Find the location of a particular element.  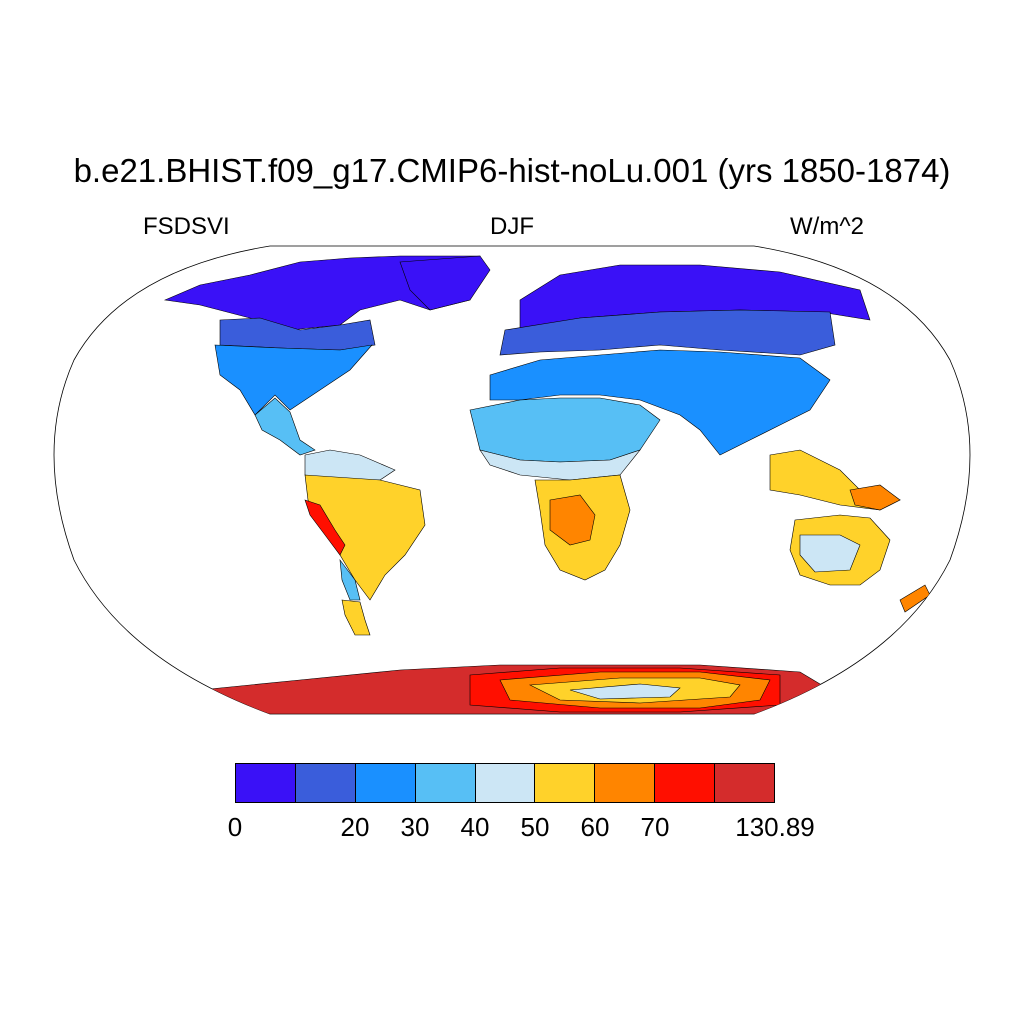

units-label: W/m^2 is located at coordinates (827, 226).